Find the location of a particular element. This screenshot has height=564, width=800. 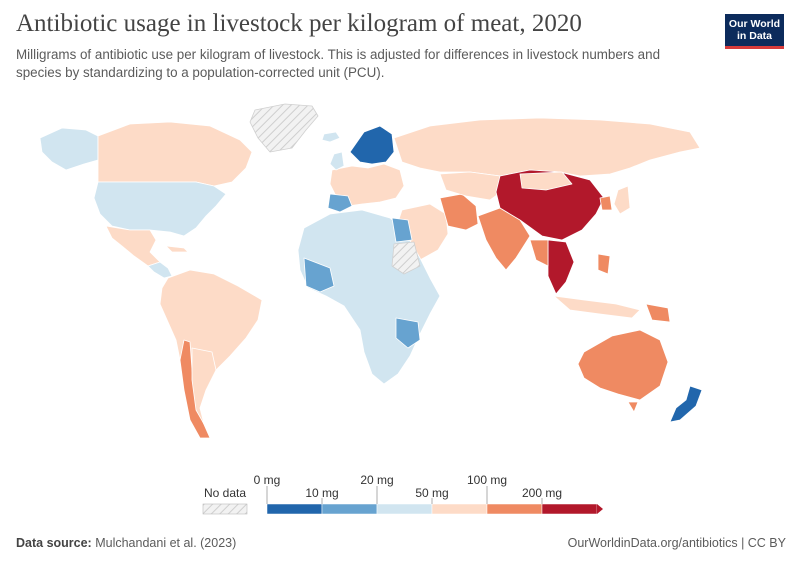

region-egypt is located at coordinates (402, 230).